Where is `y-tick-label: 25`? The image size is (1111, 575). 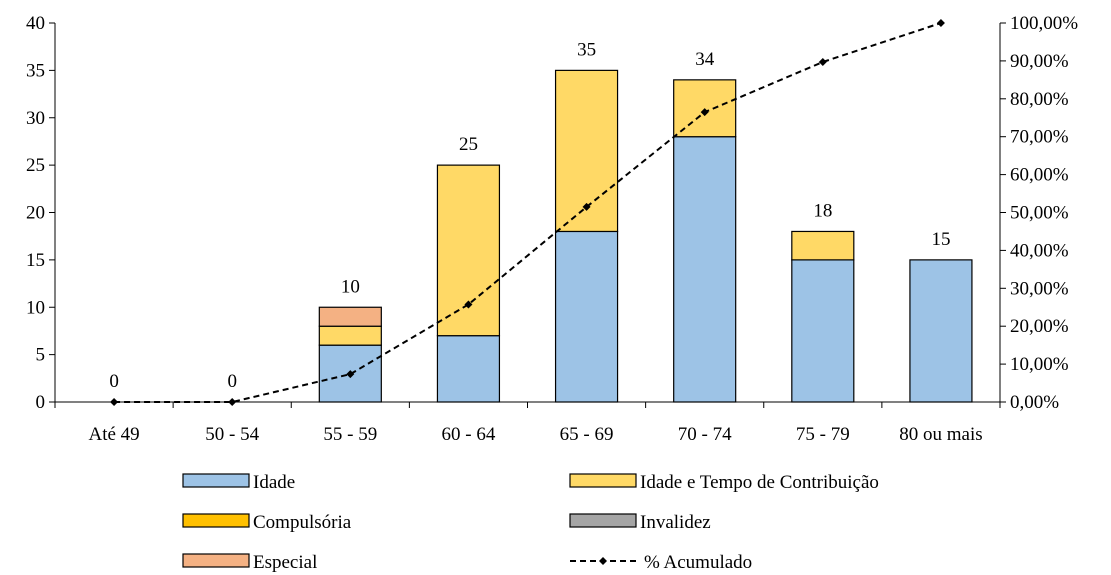
y-tick-label: 25 is located at coordinates (35, 165).